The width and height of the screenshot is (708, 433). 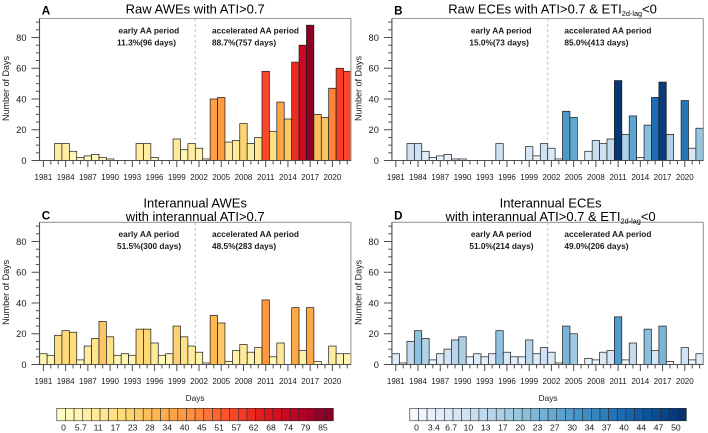 I want to click on svg-text: 45, so click(x=202, y=428).